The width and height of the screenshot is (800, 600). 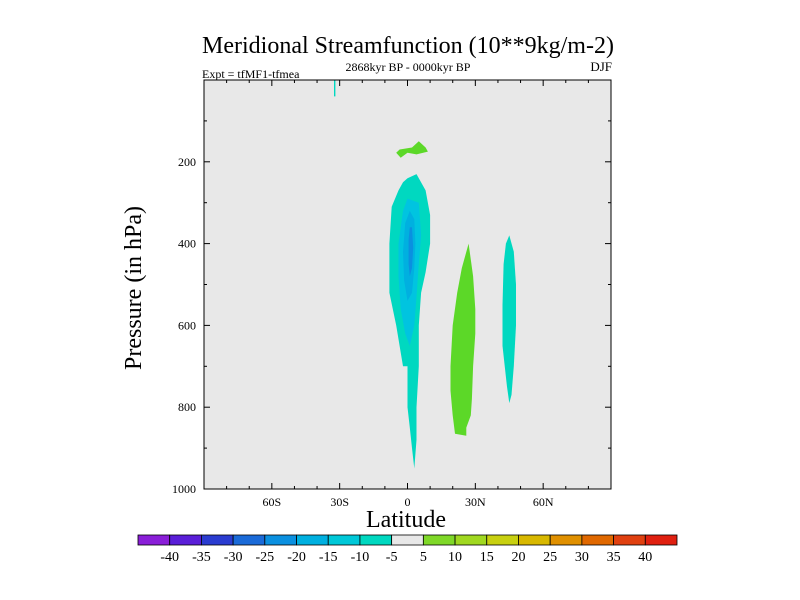 I want to click on colorbar-label: 30, so click(x=582, y=557).